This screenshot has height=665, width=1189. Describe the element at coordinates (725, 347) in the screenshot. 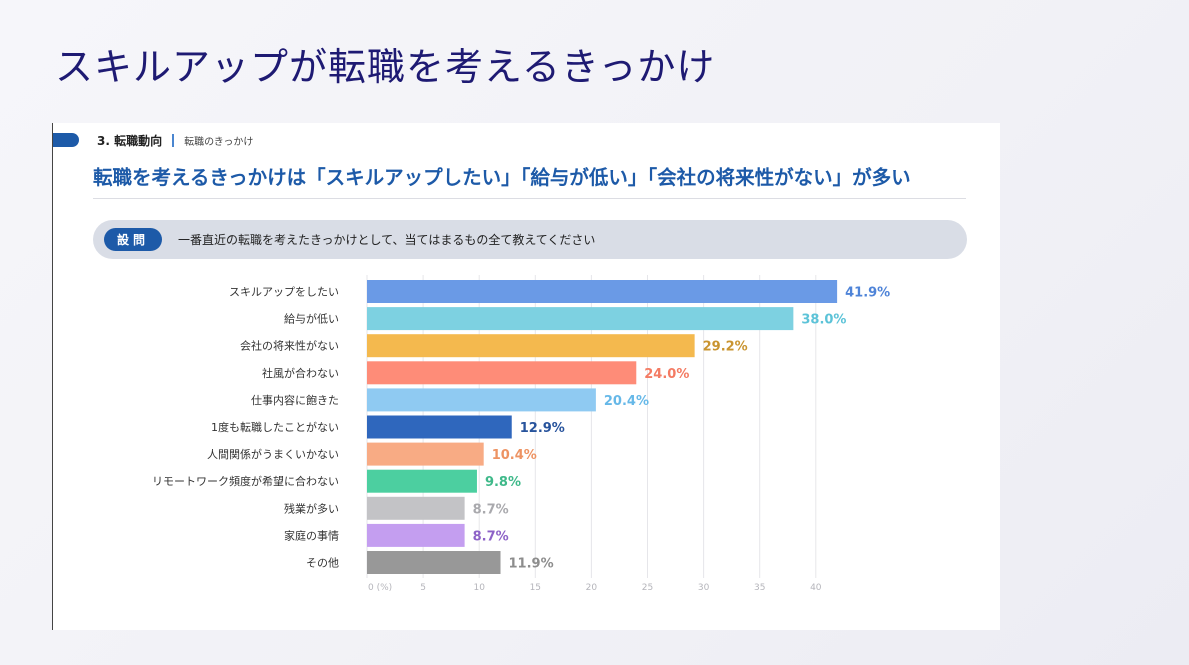

I see `value-label: 29.2%` at that location.